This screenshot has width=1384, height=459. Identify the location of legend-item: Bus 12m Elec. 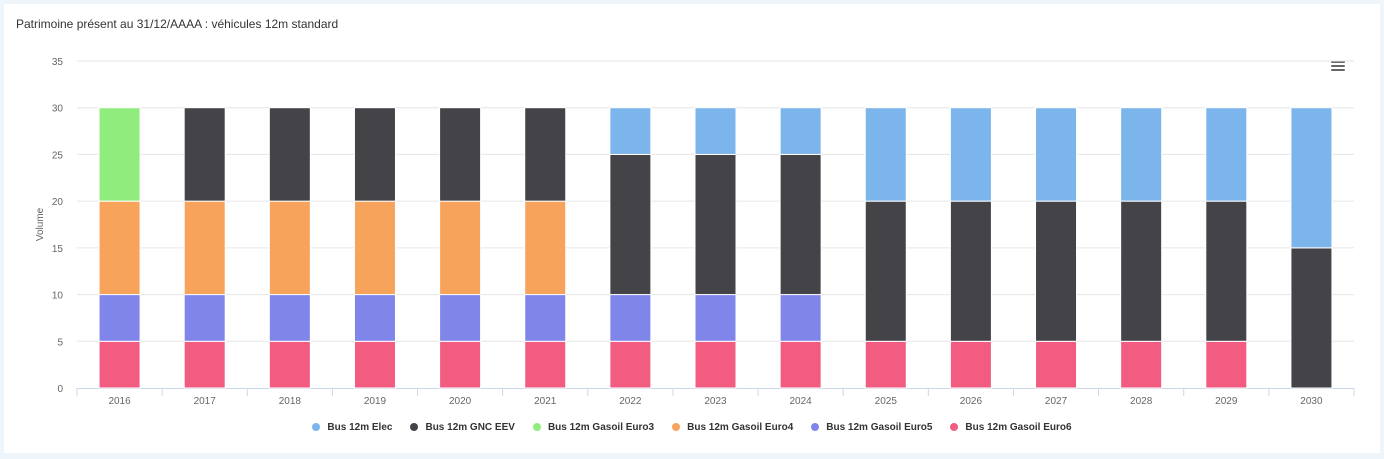
(352, 427).